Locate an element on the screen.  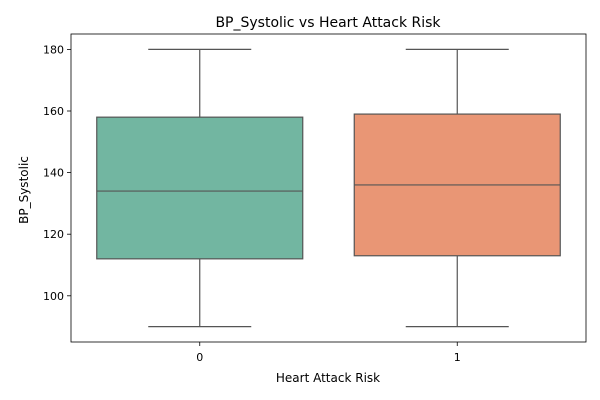
x-tick-label: 1 is located at coordinates (457, 357).